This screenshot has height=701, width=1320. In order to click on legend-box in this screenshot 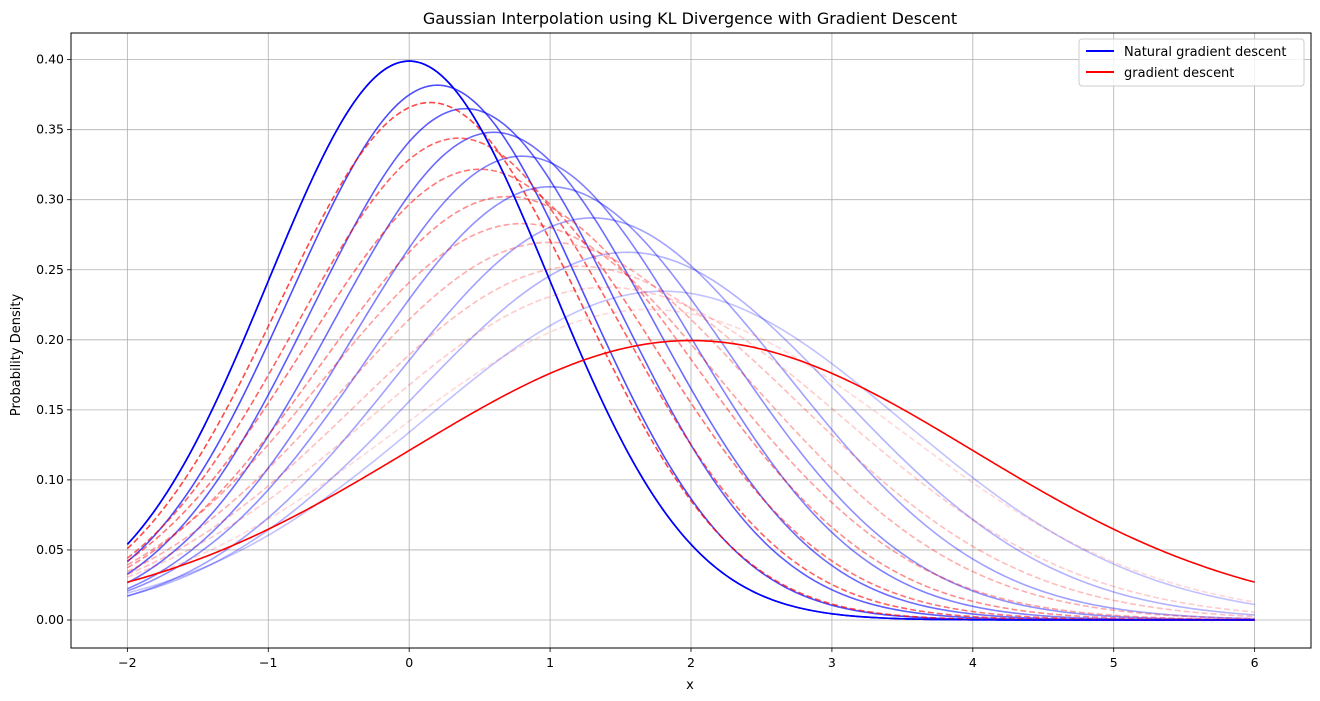, I will do `click(1191, 62)`.